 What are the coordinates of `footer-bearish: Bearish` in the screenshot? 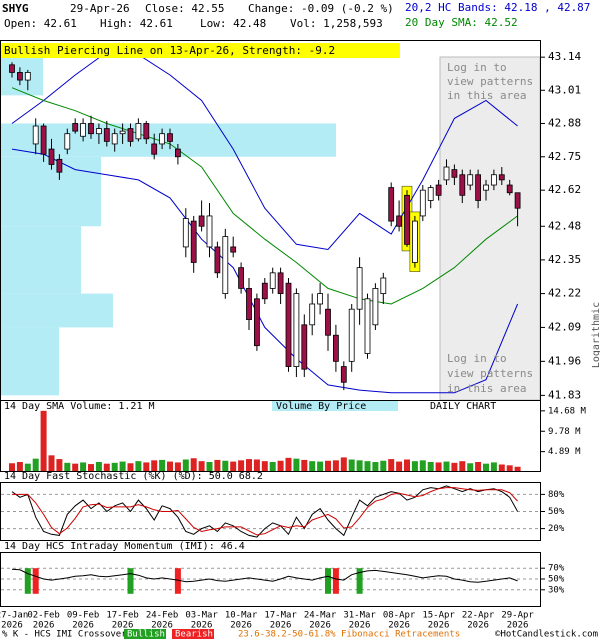 It's located at (194, 635).